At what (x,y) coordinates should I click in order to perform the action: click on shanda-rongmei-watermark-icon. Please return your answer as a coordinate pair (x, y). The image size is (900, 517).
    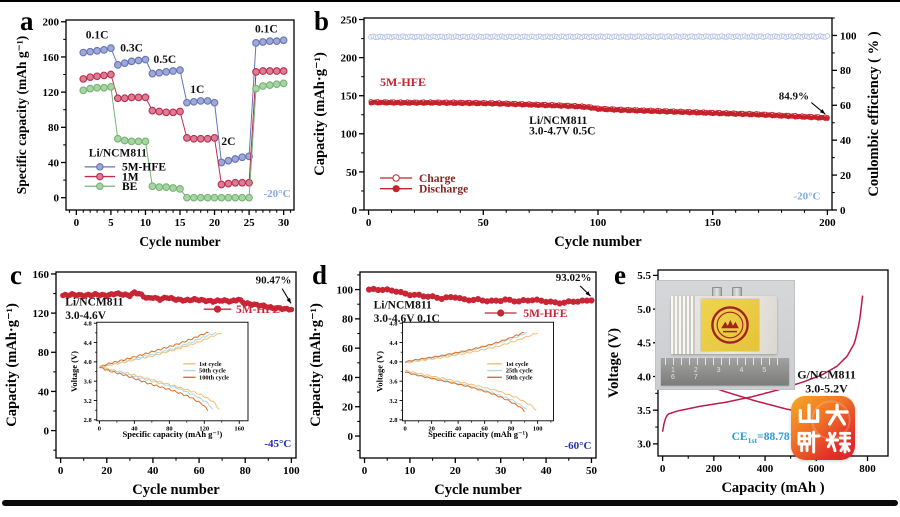
    Looking at the image, I should click on (823, 428).